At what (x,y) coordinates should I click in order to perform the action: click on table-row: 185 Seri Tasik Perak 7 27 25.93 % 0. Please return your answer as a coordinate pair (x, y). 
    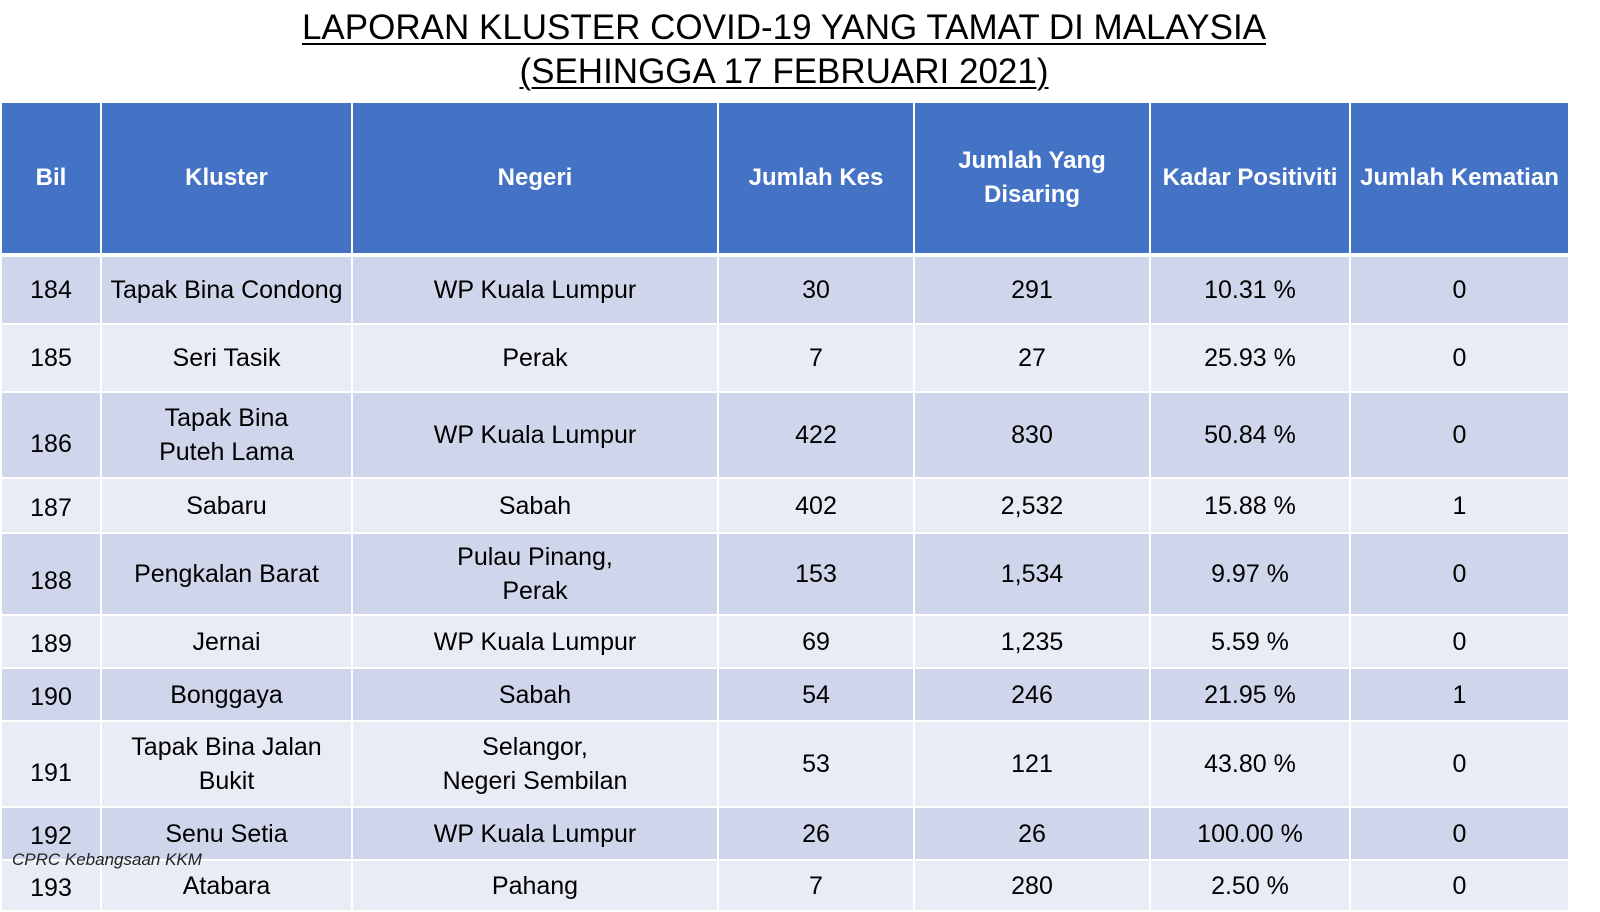
    Looking at the image, I should click on (785, 358).